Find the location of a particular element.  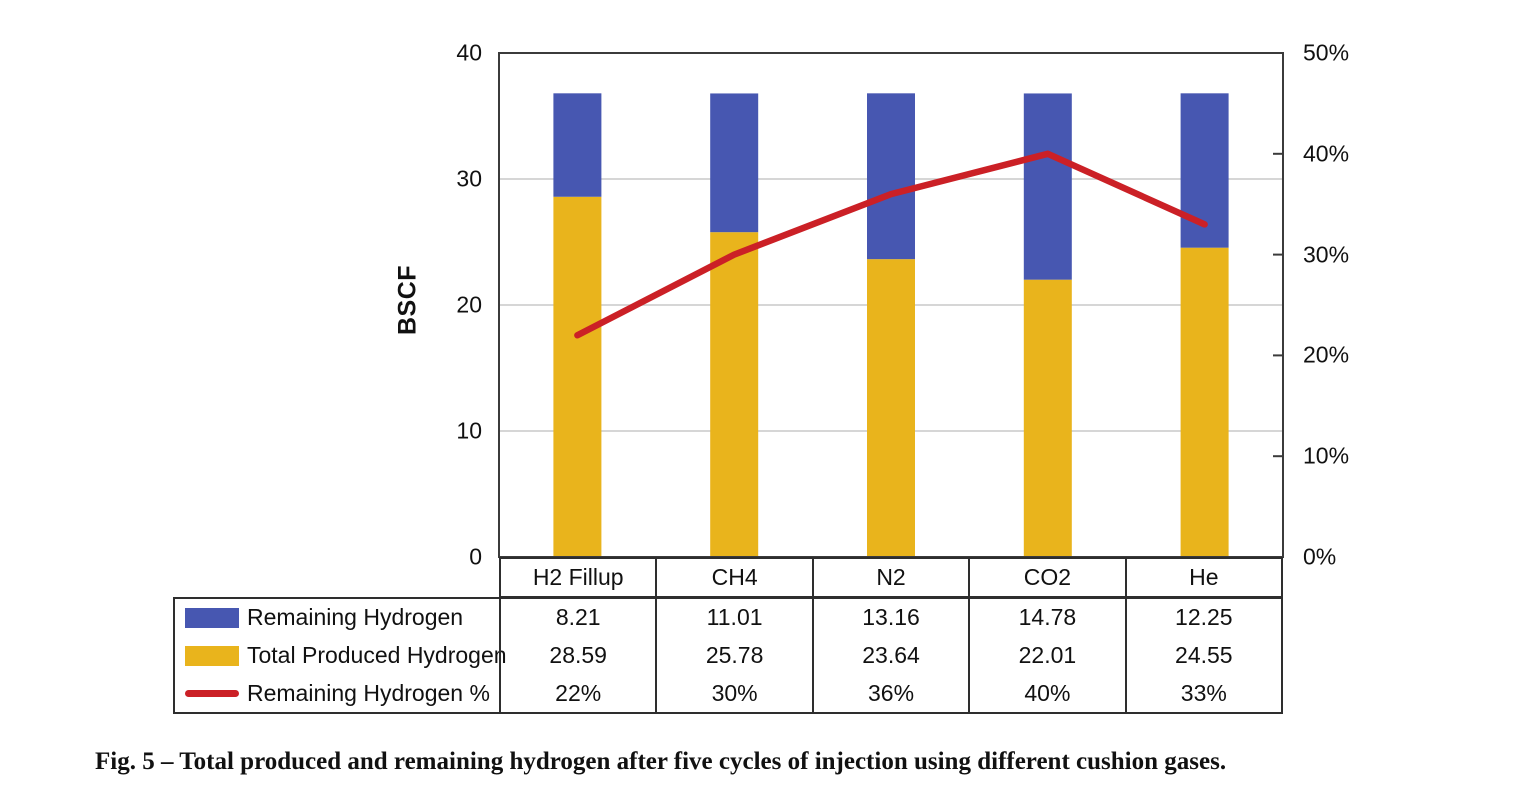

category-header-row: H2 Fillup CH4 N2 CO2 He is located at coordinates (891, 577).